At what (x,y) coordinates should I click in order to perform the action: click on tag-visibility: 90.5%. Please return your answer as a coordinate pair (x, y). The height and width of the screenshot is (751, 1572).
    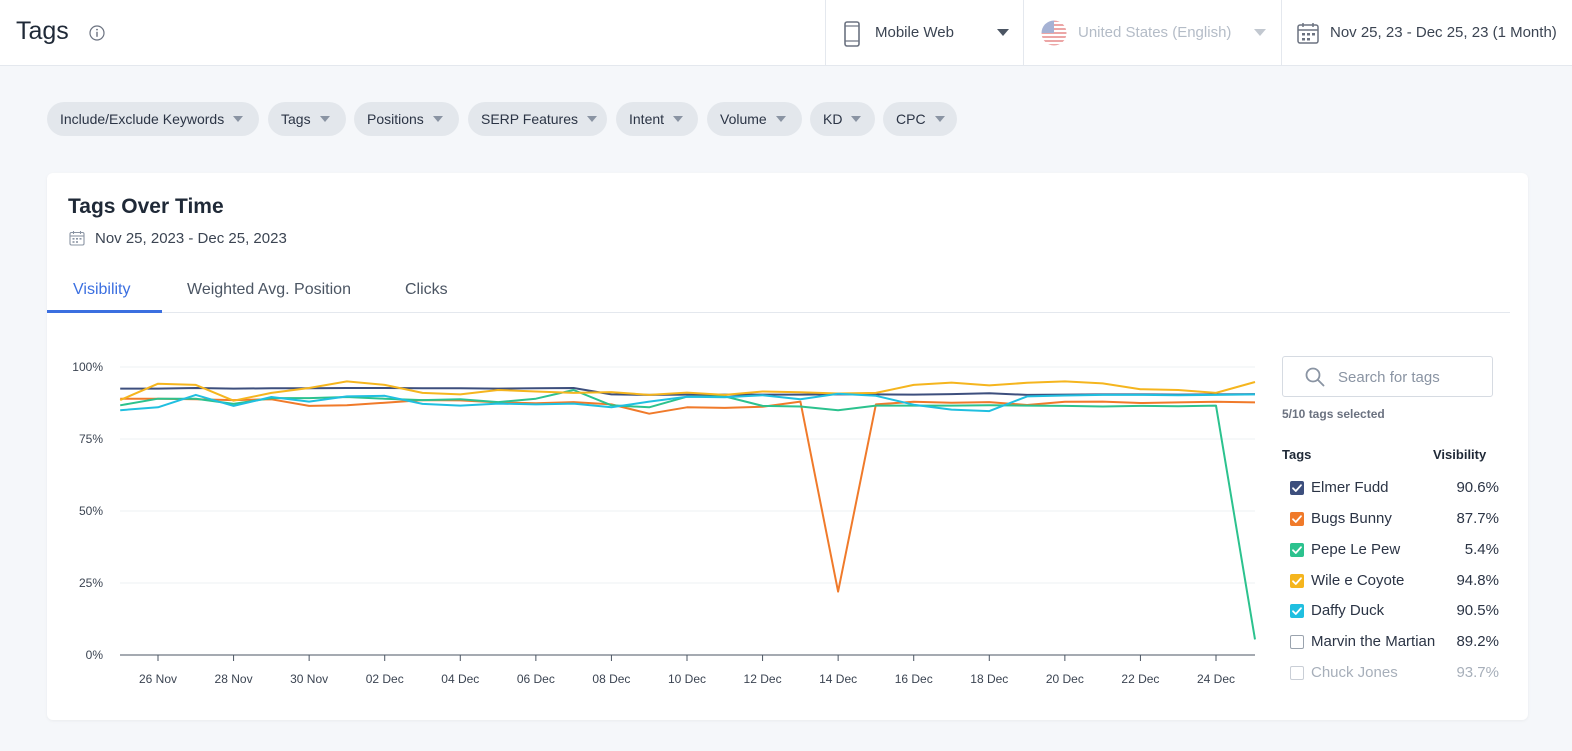
    Looking at the image, I should click on (1477, 610).